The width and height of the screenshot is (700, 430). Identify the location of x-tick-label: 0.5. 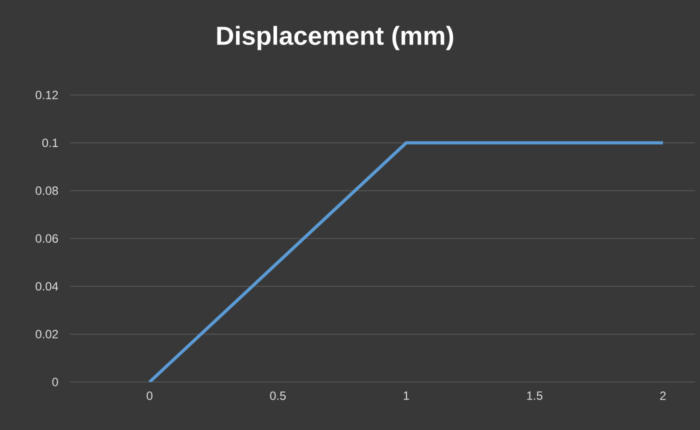
(278, 396).